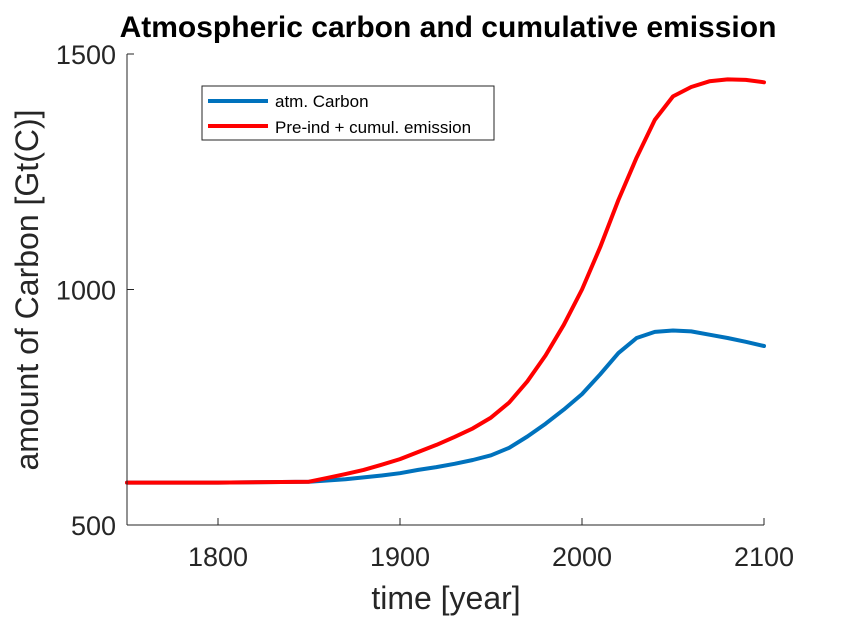 The image size is (844, 619). What do you see at coordinates (491, 557) in the screenshot?
I see `x-tick-labels: 1800 1900 2000 2100` at bounding box center [491, 557].